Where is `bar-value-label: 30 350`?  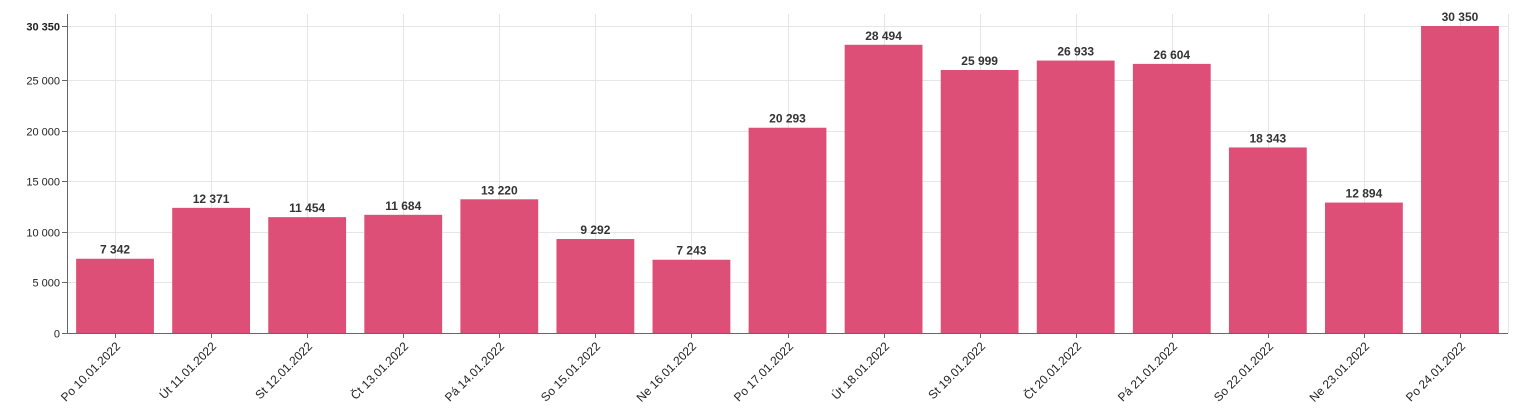
bar-value-label: 30 350 is located at coordinates (1460, 17).